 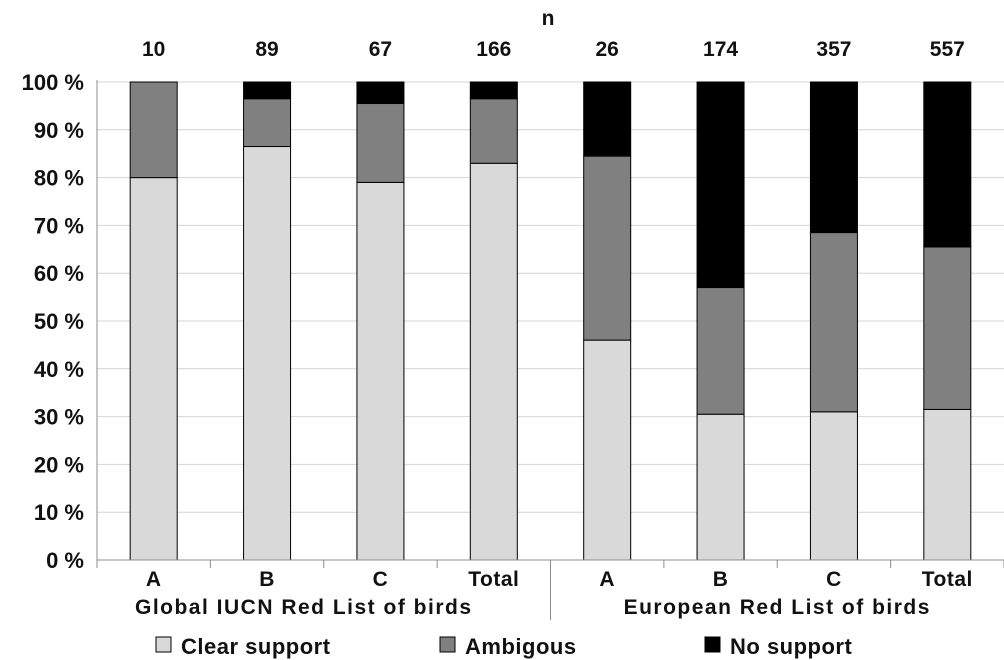 I want to click on y-tick-label: 0 %, so click(x=65, y=560).